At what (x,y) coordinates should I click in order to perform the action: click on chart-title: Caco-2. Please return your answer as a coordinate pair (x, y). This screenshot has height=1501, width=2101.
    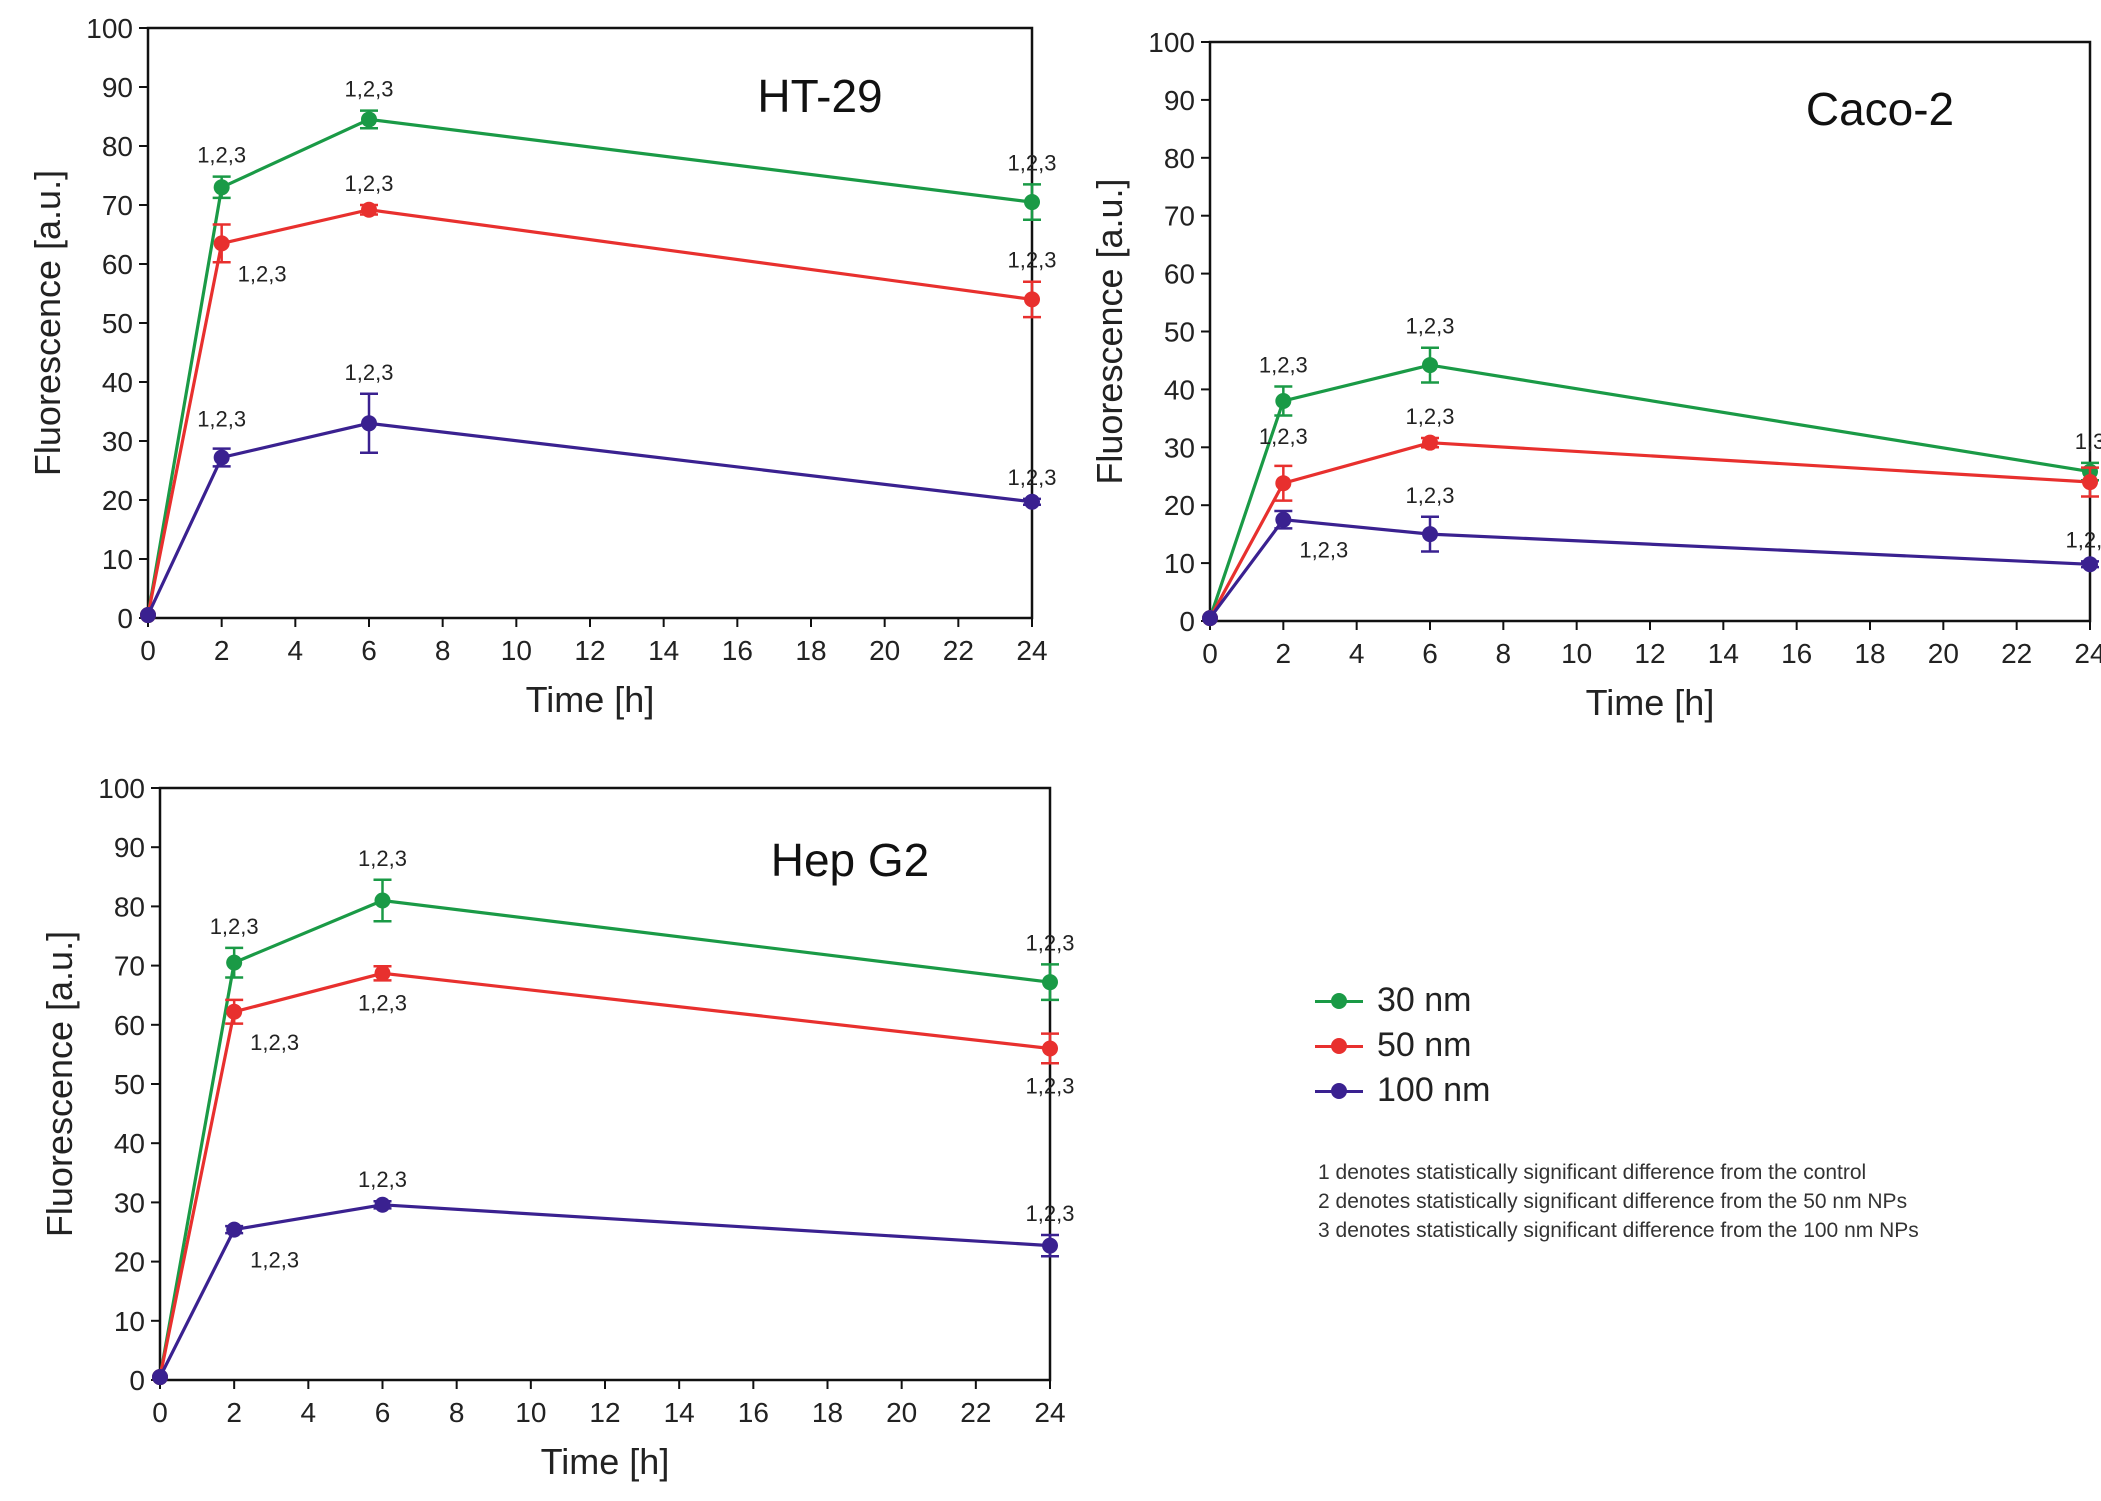
    Looking at the image, I should click on (1880, 109).